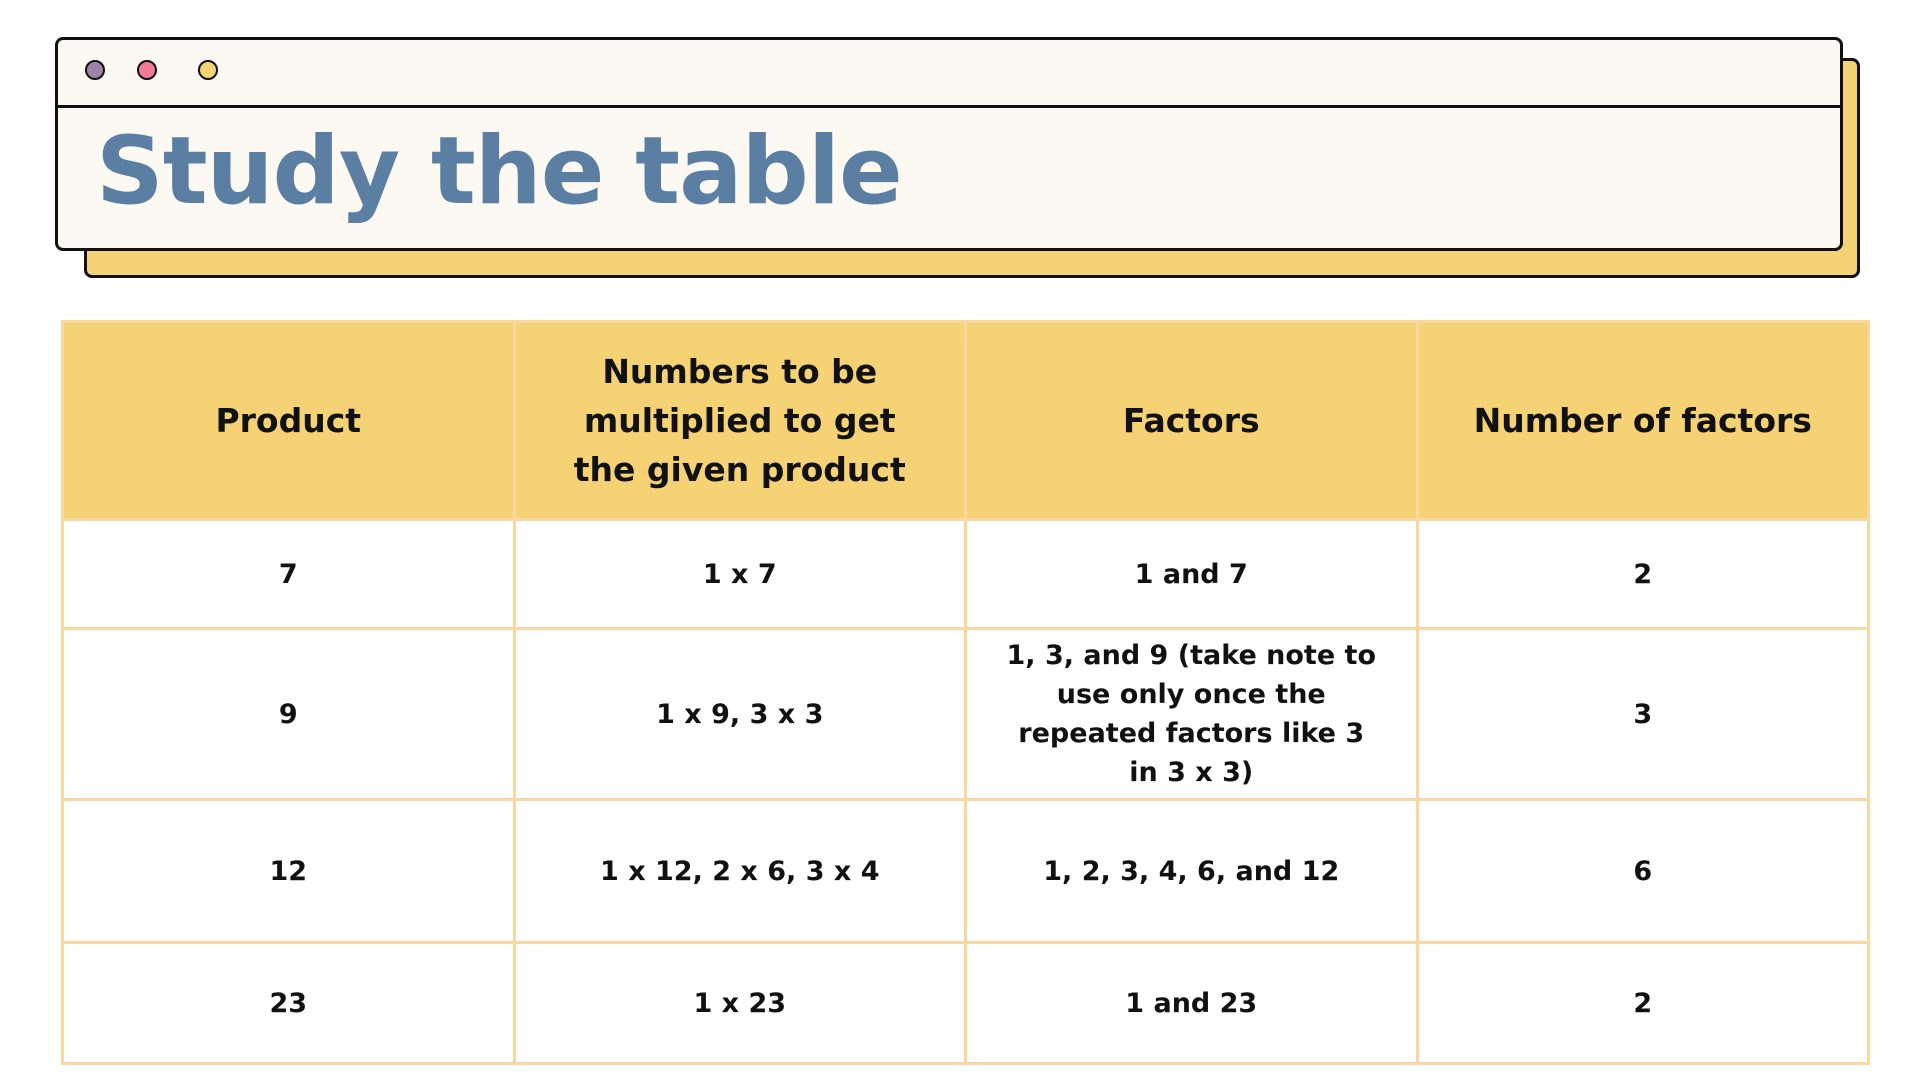  What do you see at coordinates (949, 74) in the screenshot?
I see `window-titlebar` at bounding box center [949, 74].